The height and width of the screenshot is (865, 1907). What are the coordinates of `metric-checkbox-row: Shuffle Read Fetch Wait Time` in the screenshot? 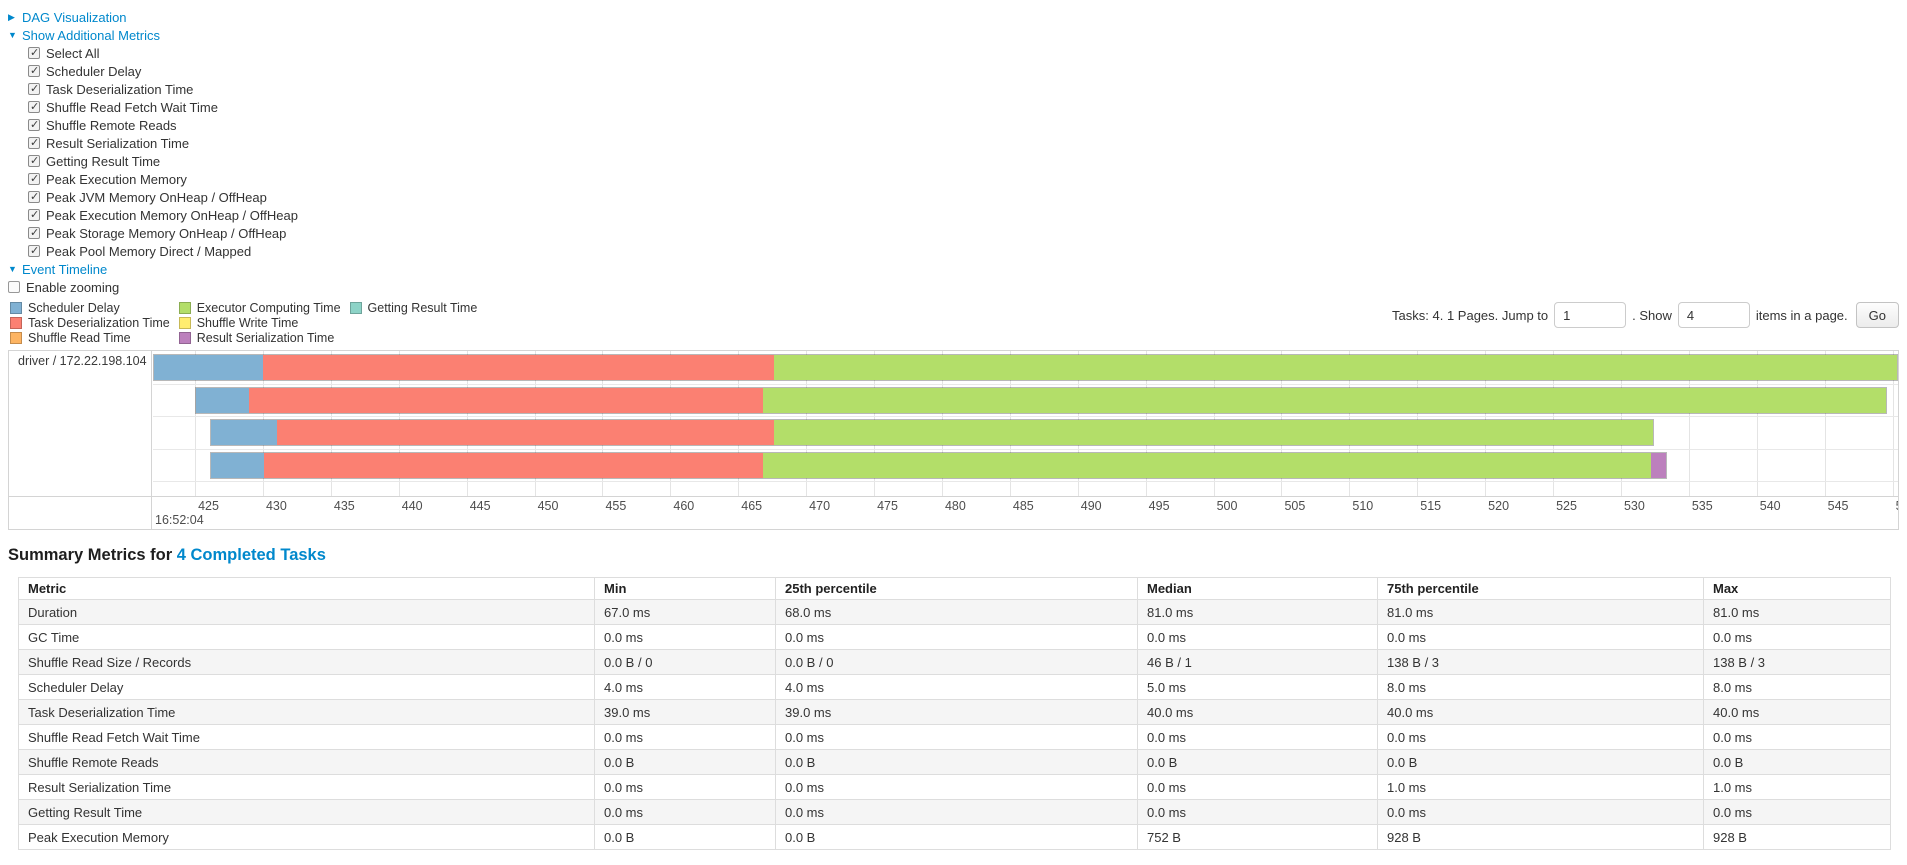 It's located at (963, 107).